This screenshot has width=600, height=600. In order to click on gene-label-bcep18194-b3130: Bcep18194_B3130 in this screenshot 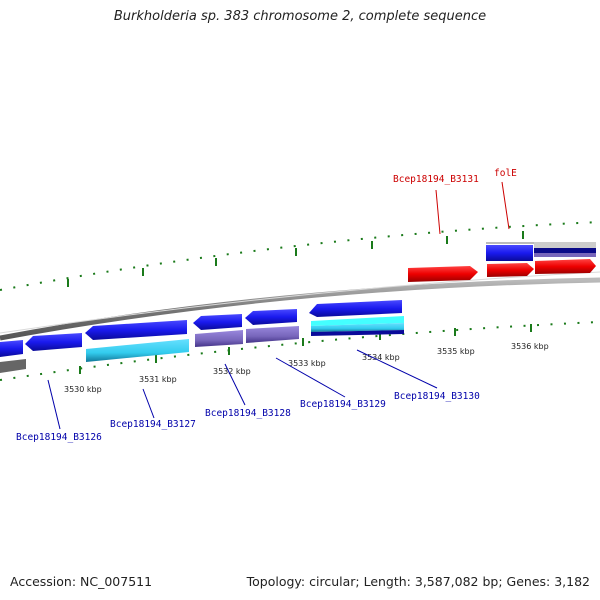, I will do `click(437, 396)`.